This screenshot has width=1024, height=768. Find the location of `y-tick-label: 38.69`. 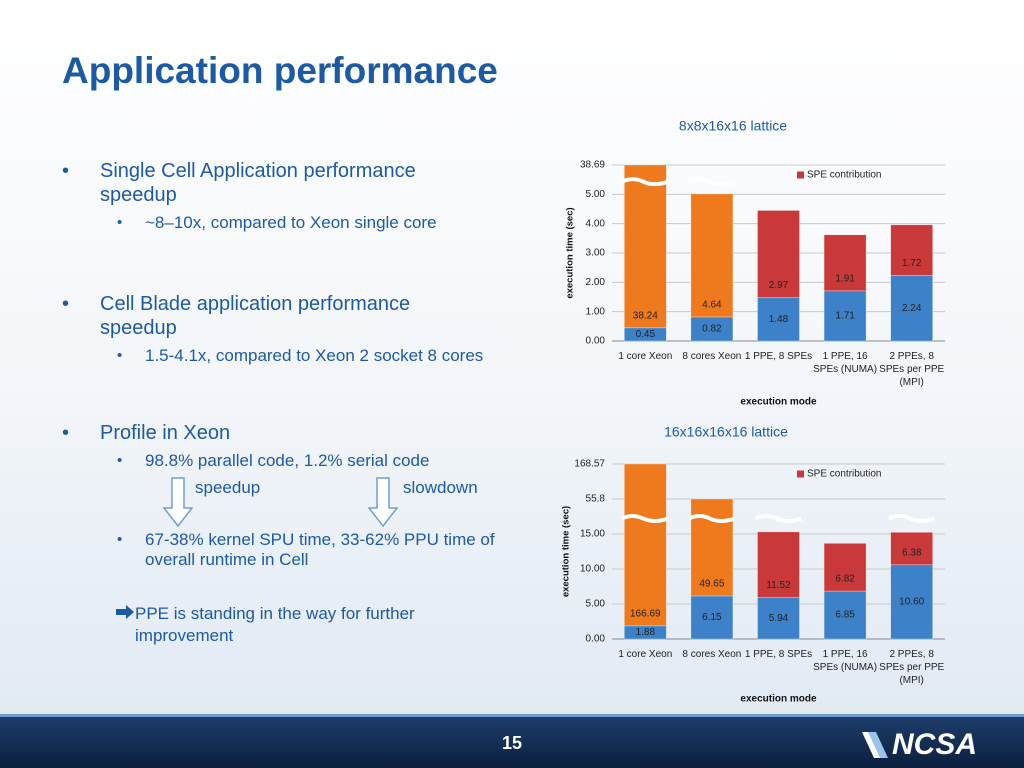

y-tick-label: 38.69 is located at coordinates (592, 165).